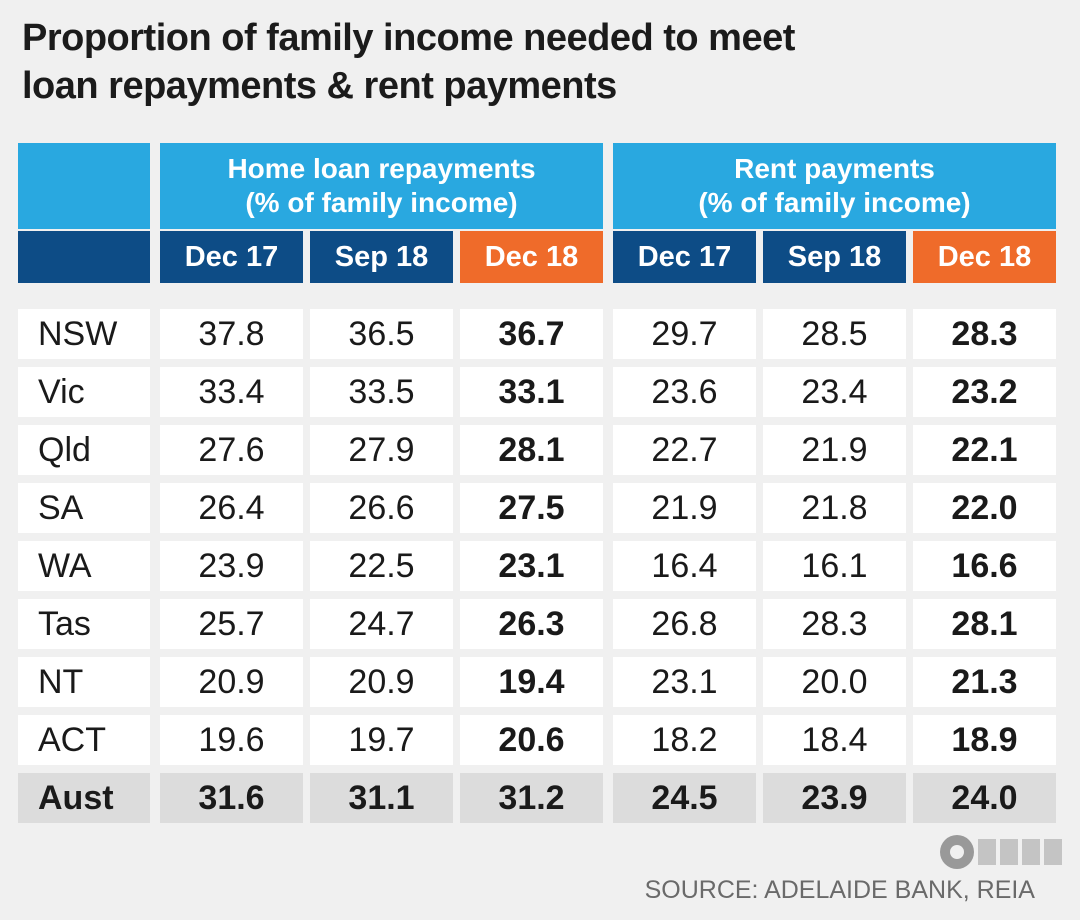 This screenshot has height=920, width=1080. Describe the element at coordinates (834, 682) in the screenshot. I see `table-cell: 20.0` at that location.